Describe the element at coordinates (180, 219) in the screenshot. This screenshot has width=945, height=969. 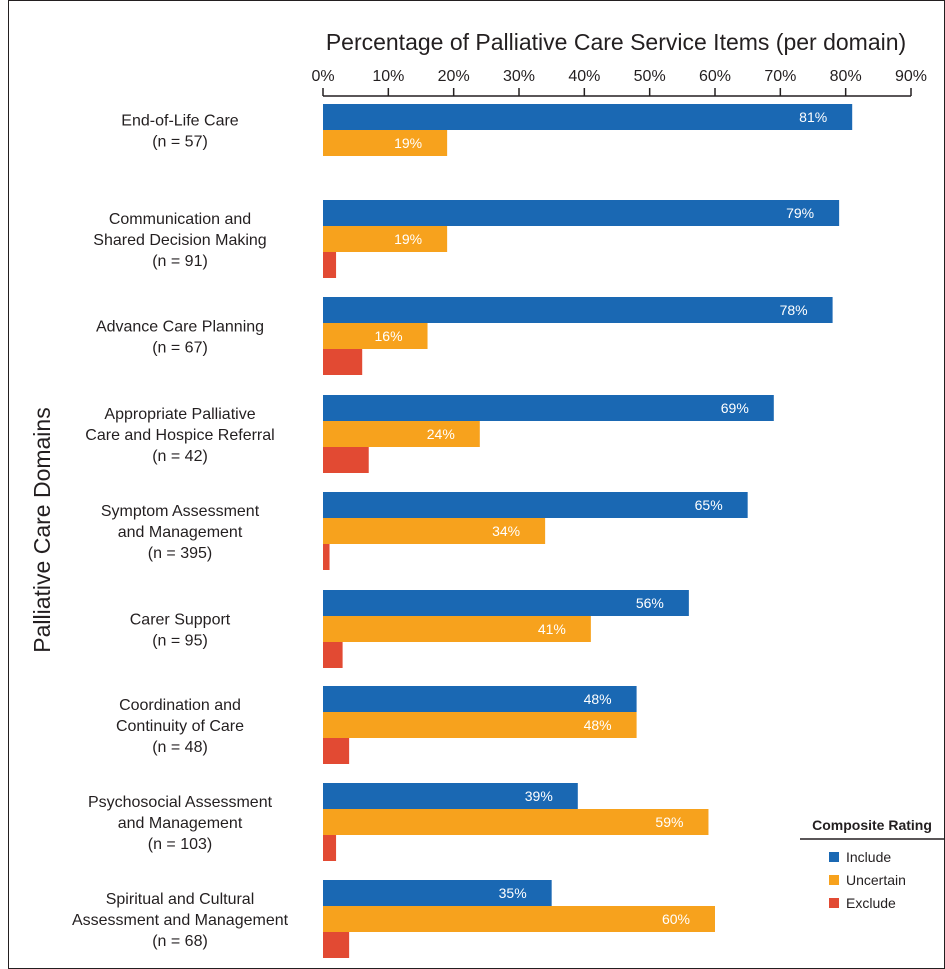
I see `category-label: Communication and` at that location.